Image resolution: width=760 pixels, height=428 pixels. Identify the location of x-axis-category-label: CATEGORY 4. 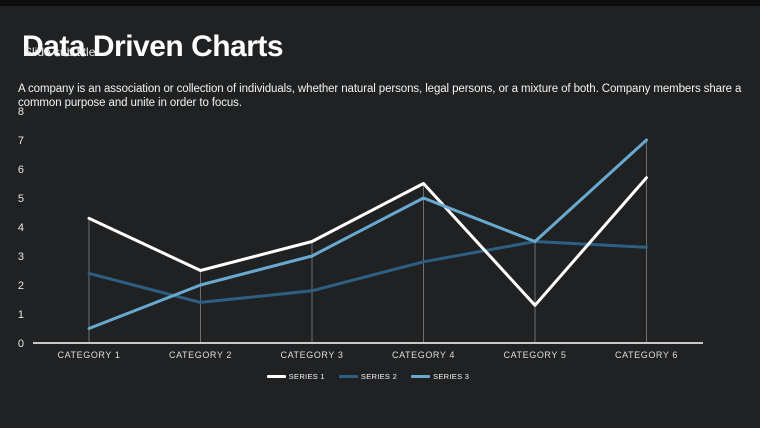
(423, 355).